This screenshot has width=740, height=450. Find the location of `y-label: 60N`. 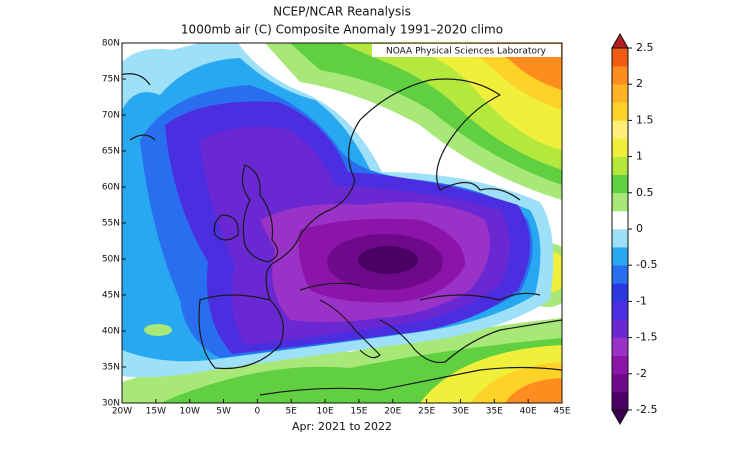

y-label: 60N is located at coordinates (111, 188).